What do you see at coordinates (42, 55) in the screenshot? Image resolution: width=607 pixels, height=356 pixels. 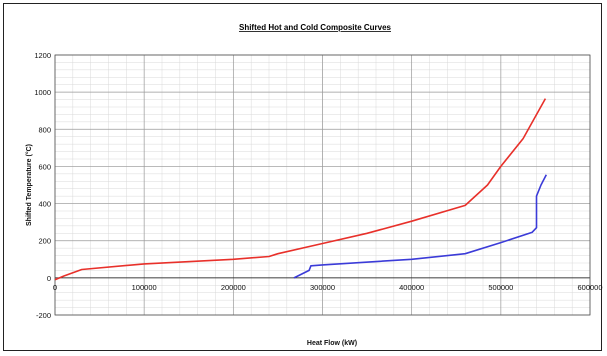 I see `y-tick-label: 1200` at bounding box center [42, 55].